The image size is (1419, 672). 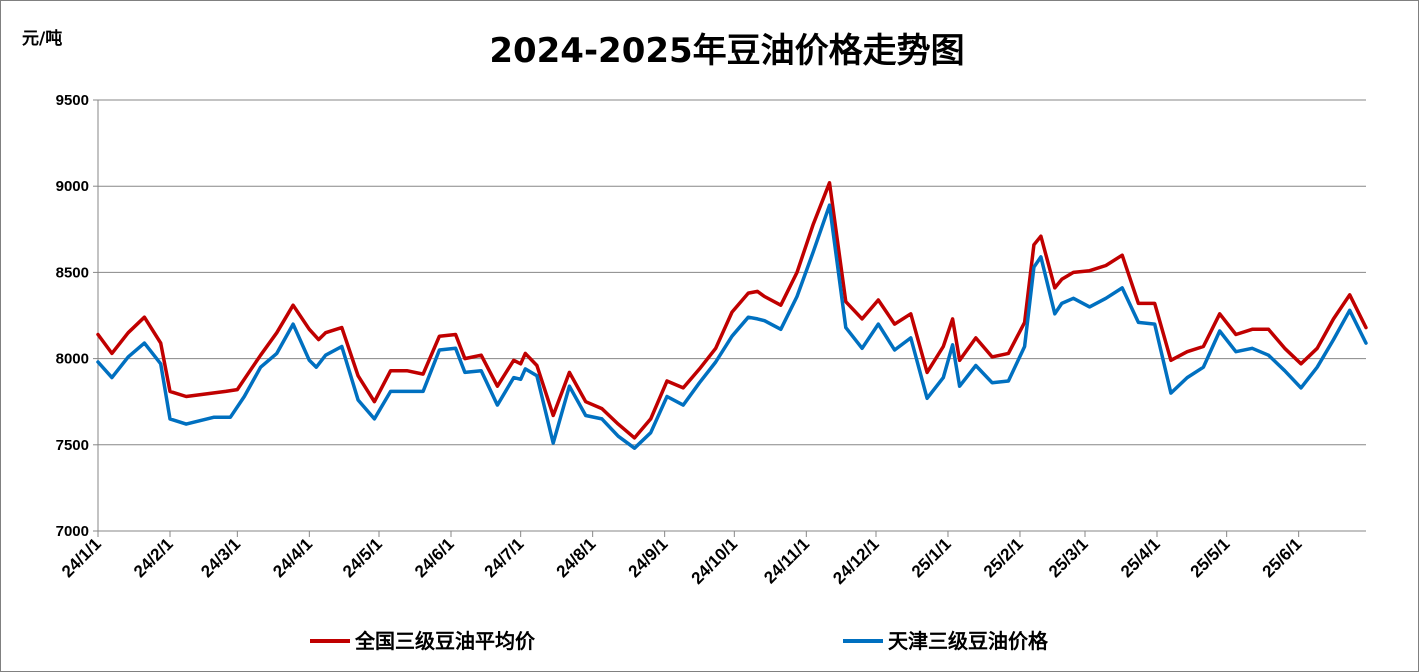 What do you see at coordinates (81, 557) in the screenshot?
I see `x-tick-label-0: 24/1/1` at bounding box center [81, 557].